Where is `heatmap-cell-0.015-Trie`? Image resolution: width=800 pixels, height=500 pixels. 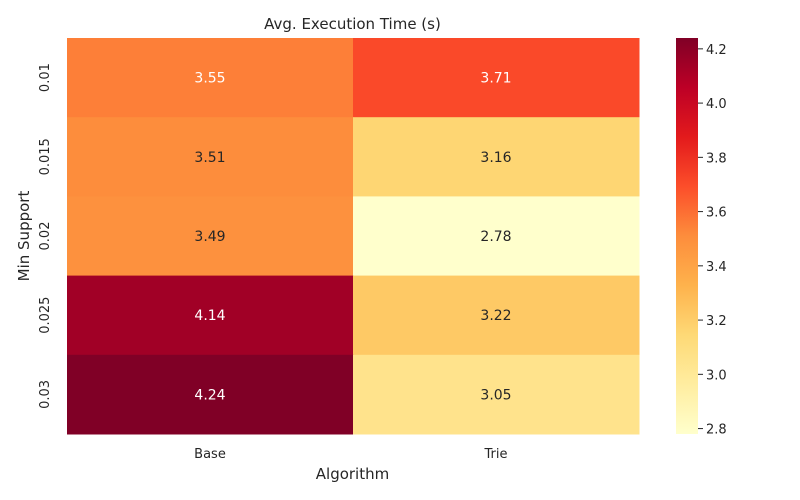
heatmap-cell-0.015-Trie is located at coordinates (496, 157).